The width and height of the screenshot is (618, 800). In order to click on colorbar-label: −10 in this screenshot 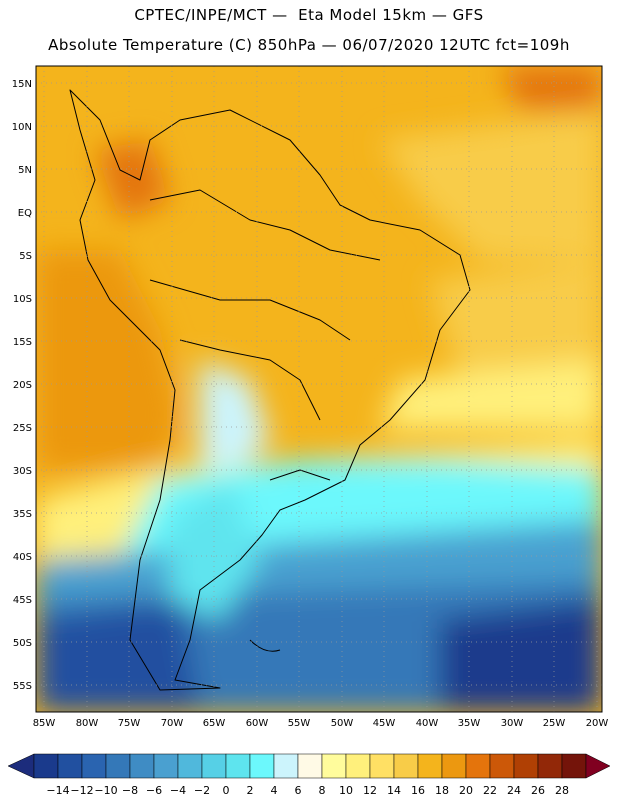, I will do `click(105, 790)`.